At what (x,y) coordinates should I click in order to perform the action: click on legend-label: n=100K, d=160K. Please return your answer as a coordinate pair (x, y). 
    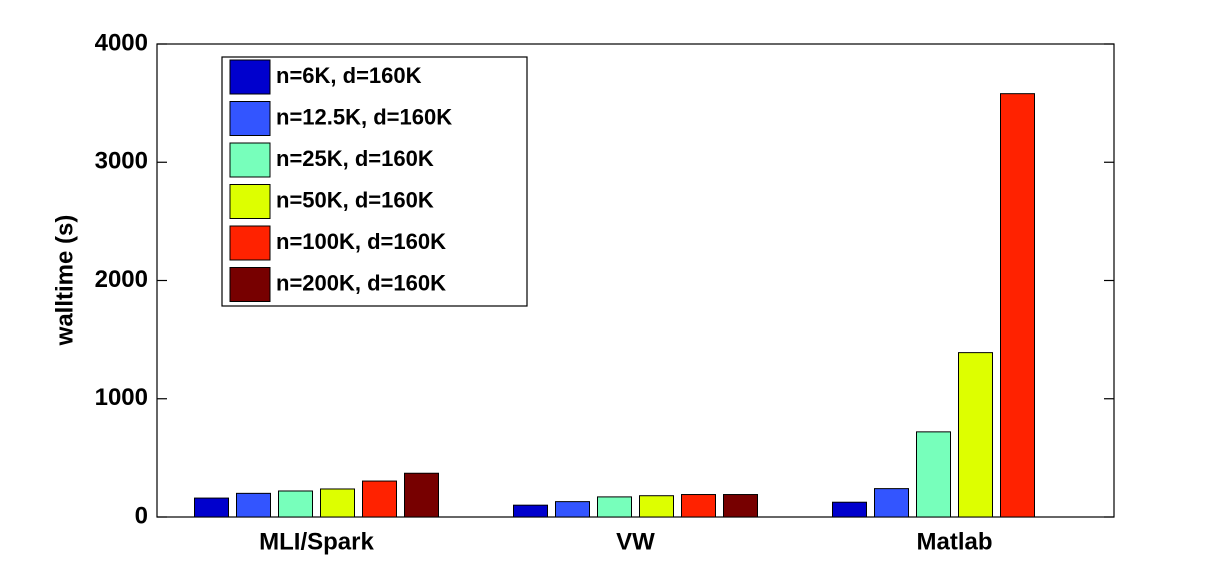
    Looking at the image, I should click on (361, 241).